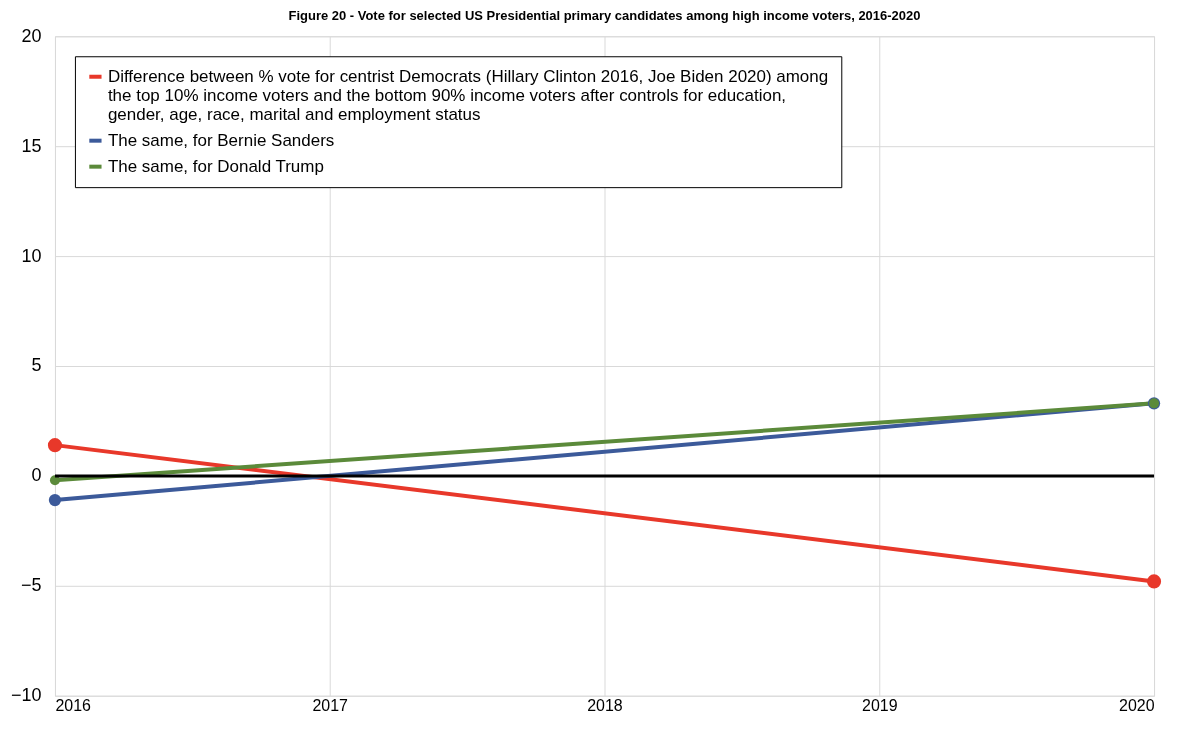 Image resolution: width=1192 pixels, height=754 pixels. Describe the element at coordinates (880, 706) in the screenshot. I see `x-tick-label: 2019` at that location.